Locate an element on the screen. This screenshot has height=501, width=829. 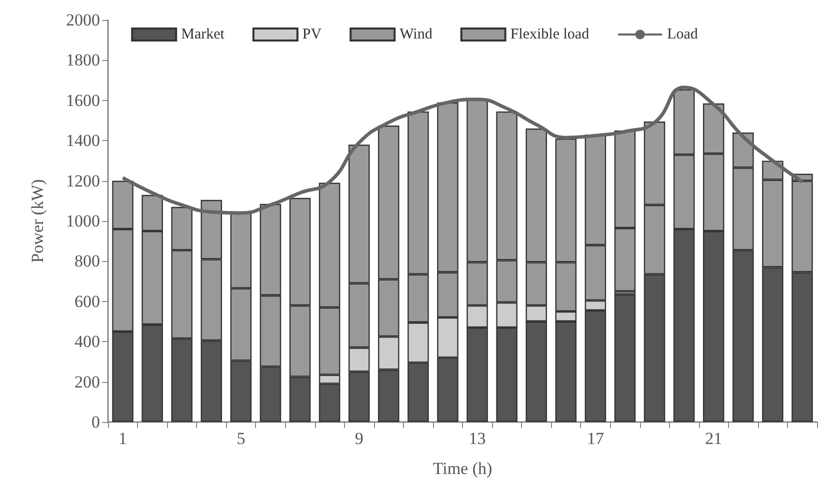
y-tick-label: 1200 is located at coordinates (83, 180).